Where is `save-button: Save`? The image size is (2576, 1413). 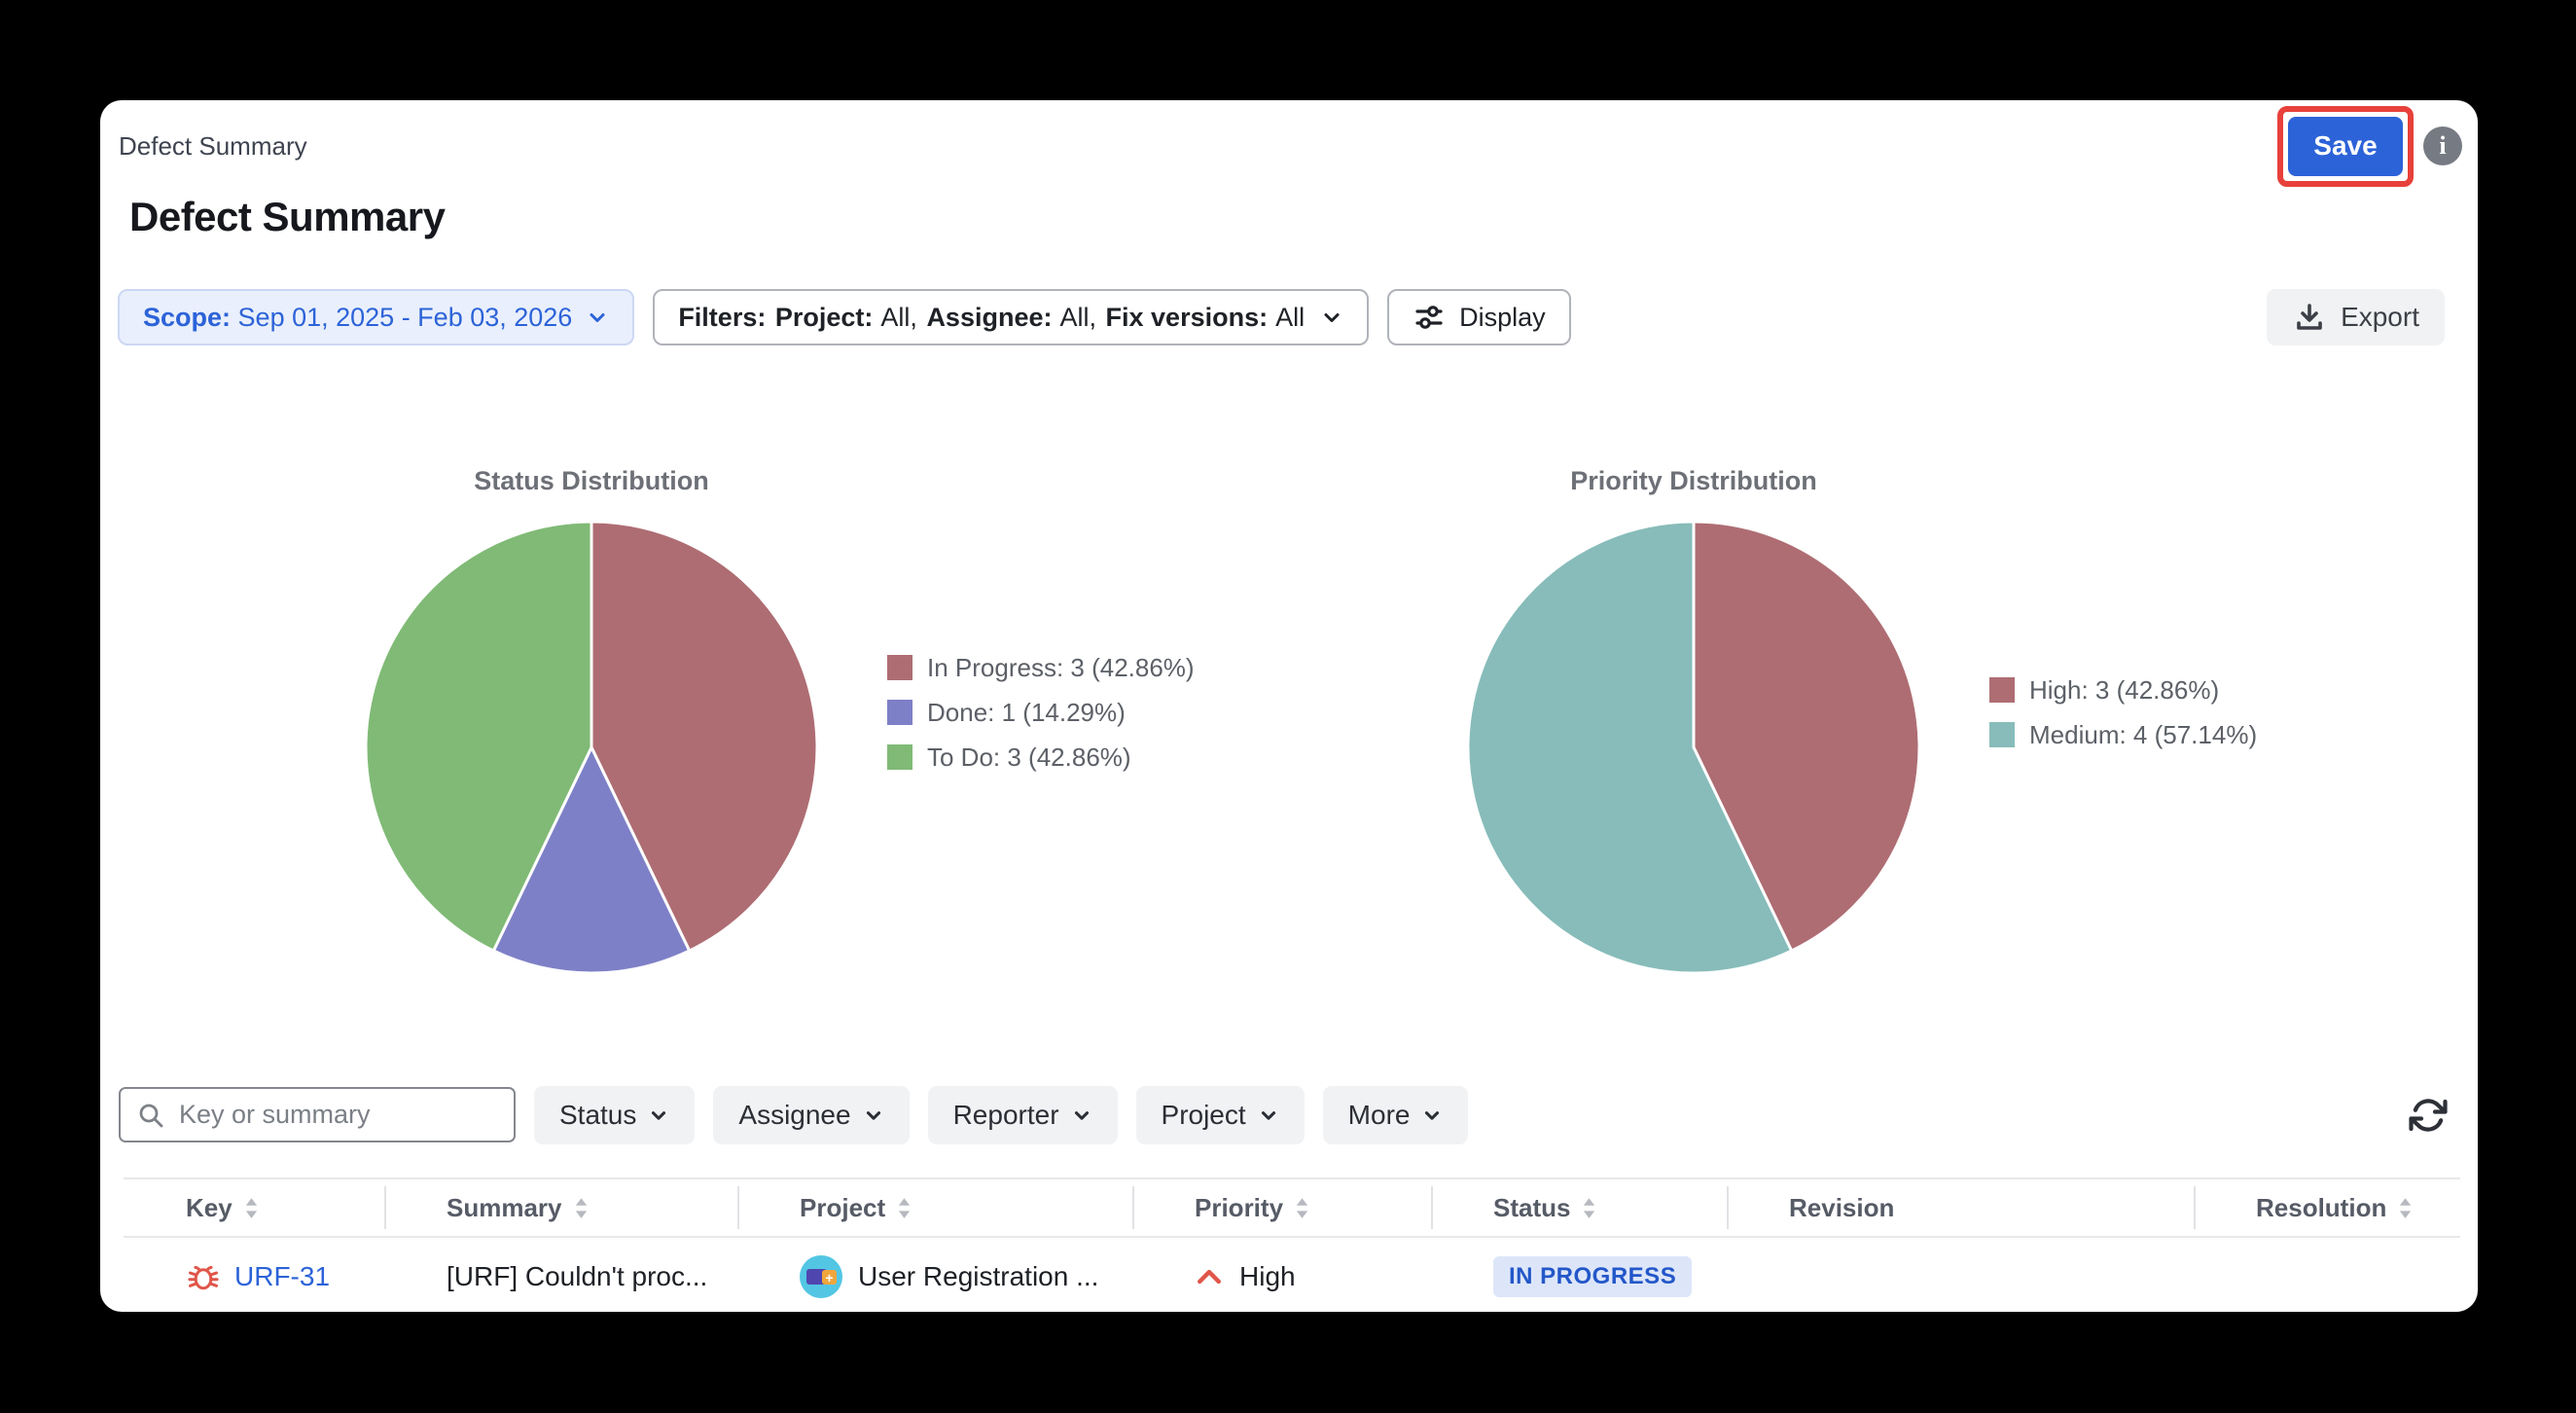 save-button: Save is located at coordinates (2345, 146).